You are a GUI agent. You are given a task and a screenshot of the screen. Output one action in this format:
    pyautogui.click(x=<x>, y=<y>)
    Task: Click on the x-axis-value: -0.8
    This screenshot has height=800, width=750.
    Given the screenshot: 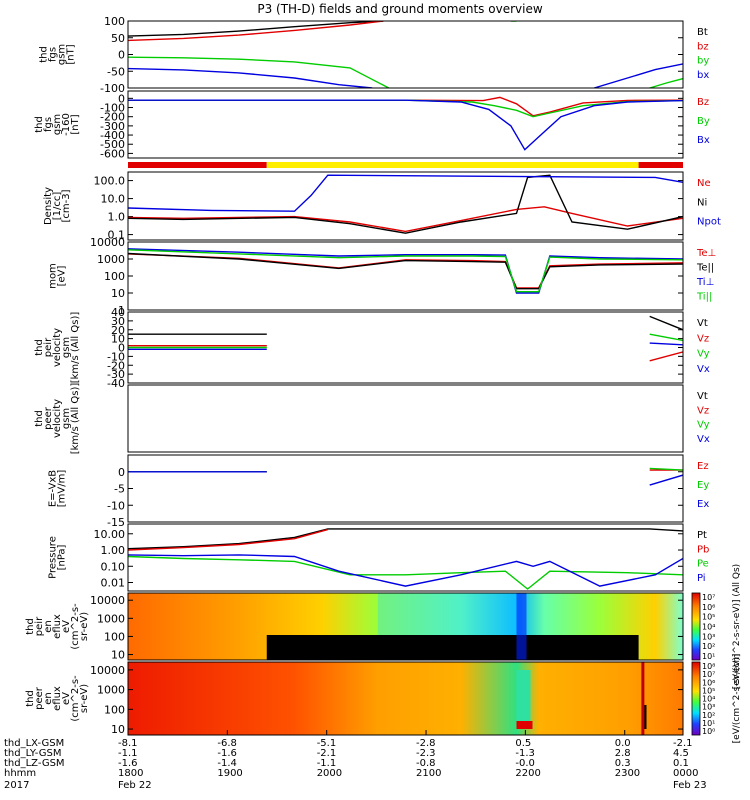 What is the action you would take?
    pyautogui.click(x=426, y=763)
    